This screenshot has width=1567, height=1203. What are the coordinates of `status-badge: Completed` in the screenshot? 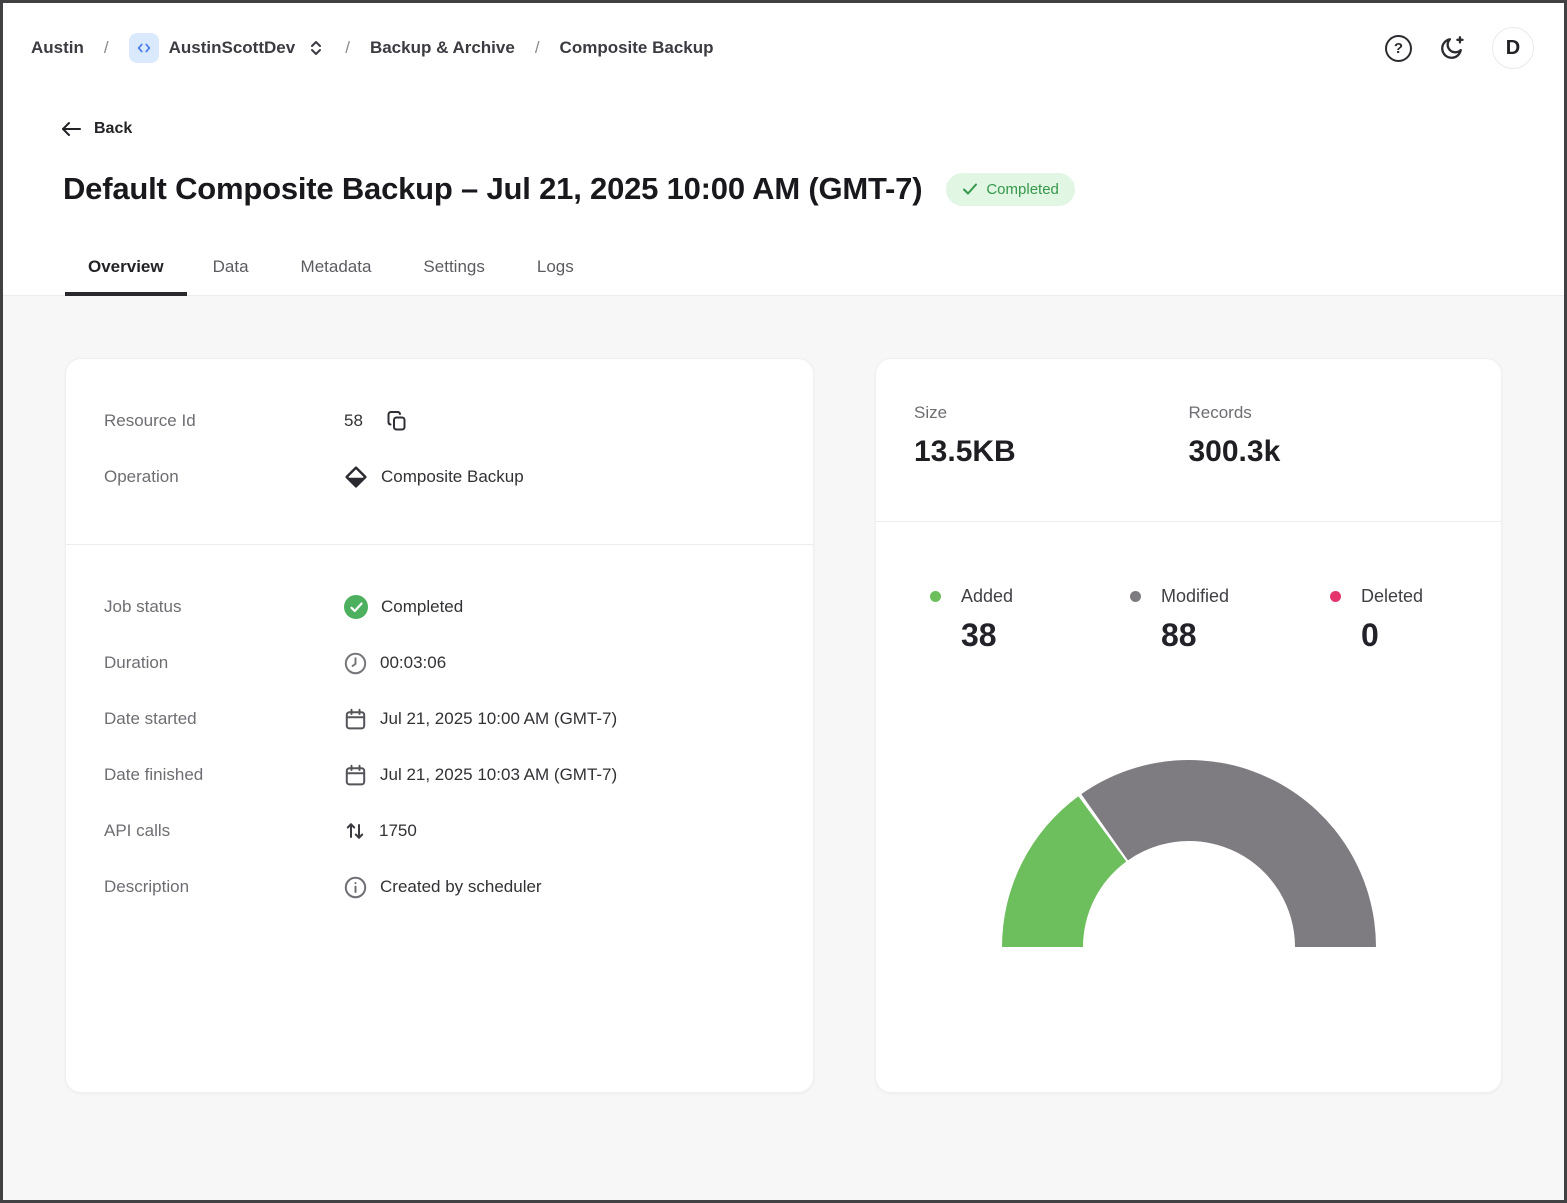 It's located at (1010, 189).